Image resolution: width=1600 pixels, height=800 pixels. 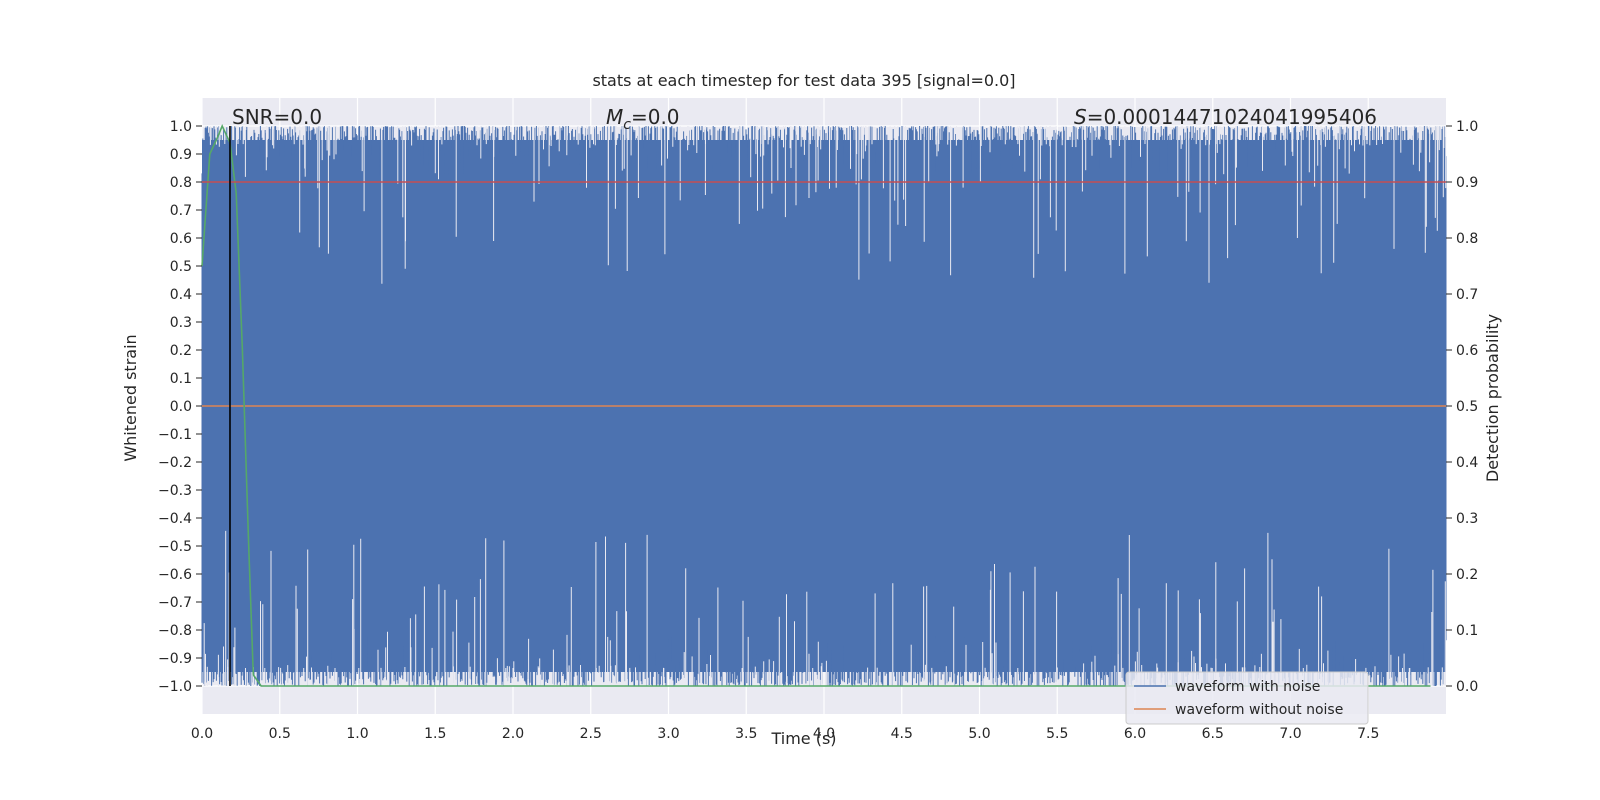 I want to click on annotation-snr-statistic: S=0.0001447102404199540​6, so click(x=1225, y=117).